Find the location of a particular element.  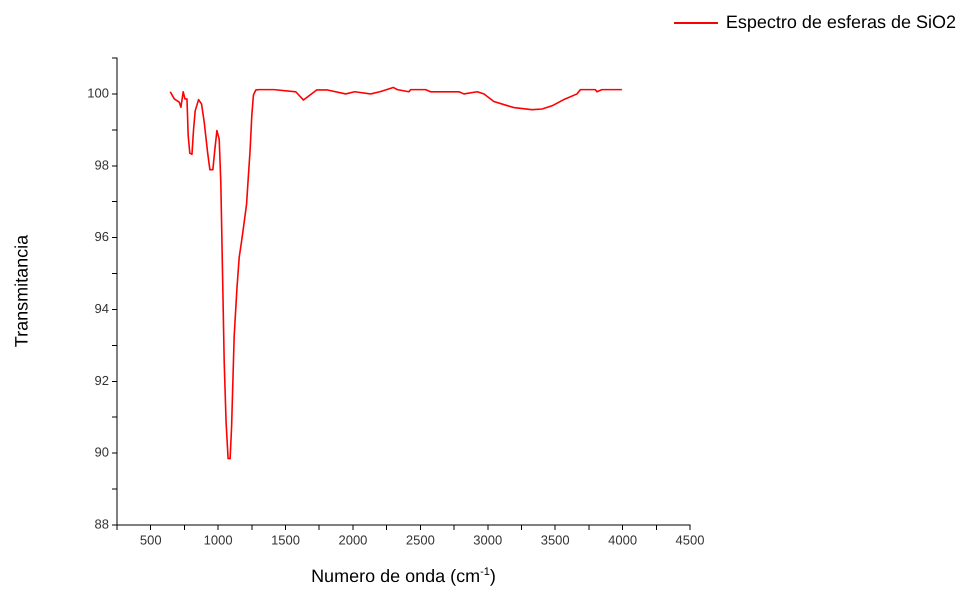

x-axis-title: Numero de onda (cm$^{-1}$) is located at coordinates (403, 576).